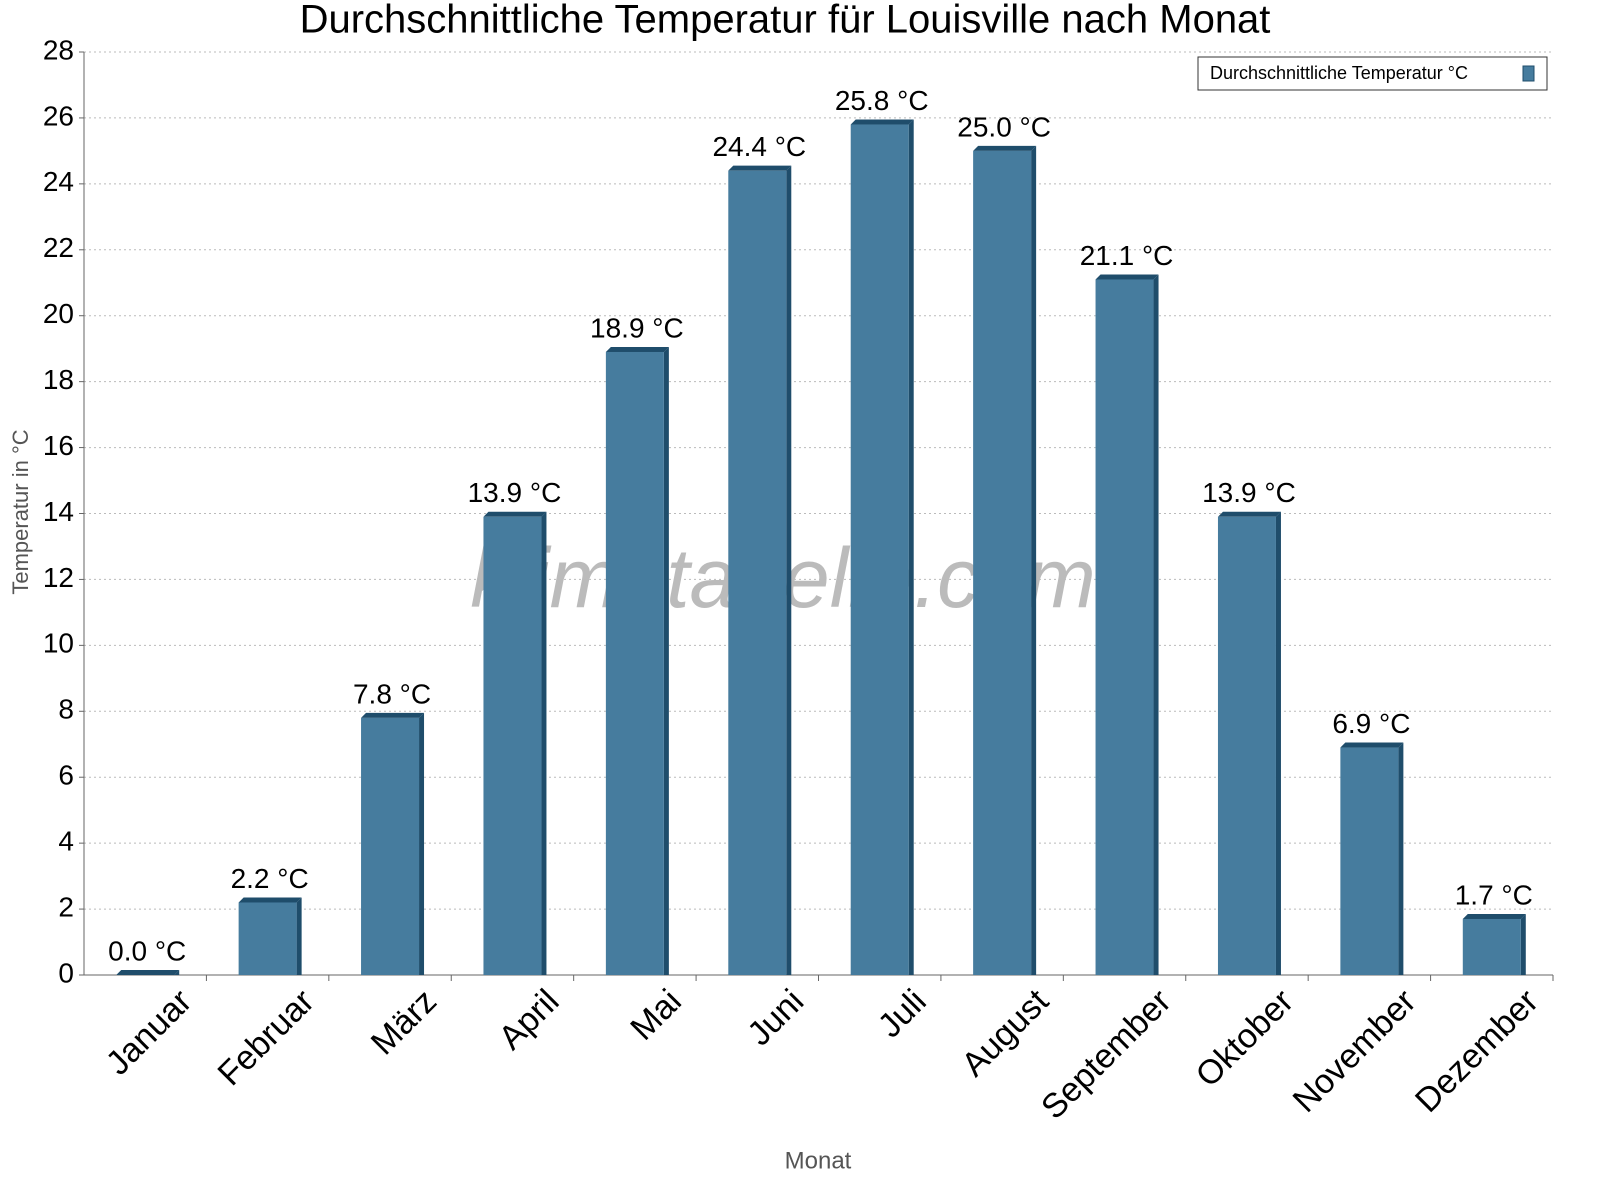 This screenshot has width=1600, height=1200. Describe the element at coordinates (392, 693) in the screenshot. I see `data-label: 7.8 °C` at that location.